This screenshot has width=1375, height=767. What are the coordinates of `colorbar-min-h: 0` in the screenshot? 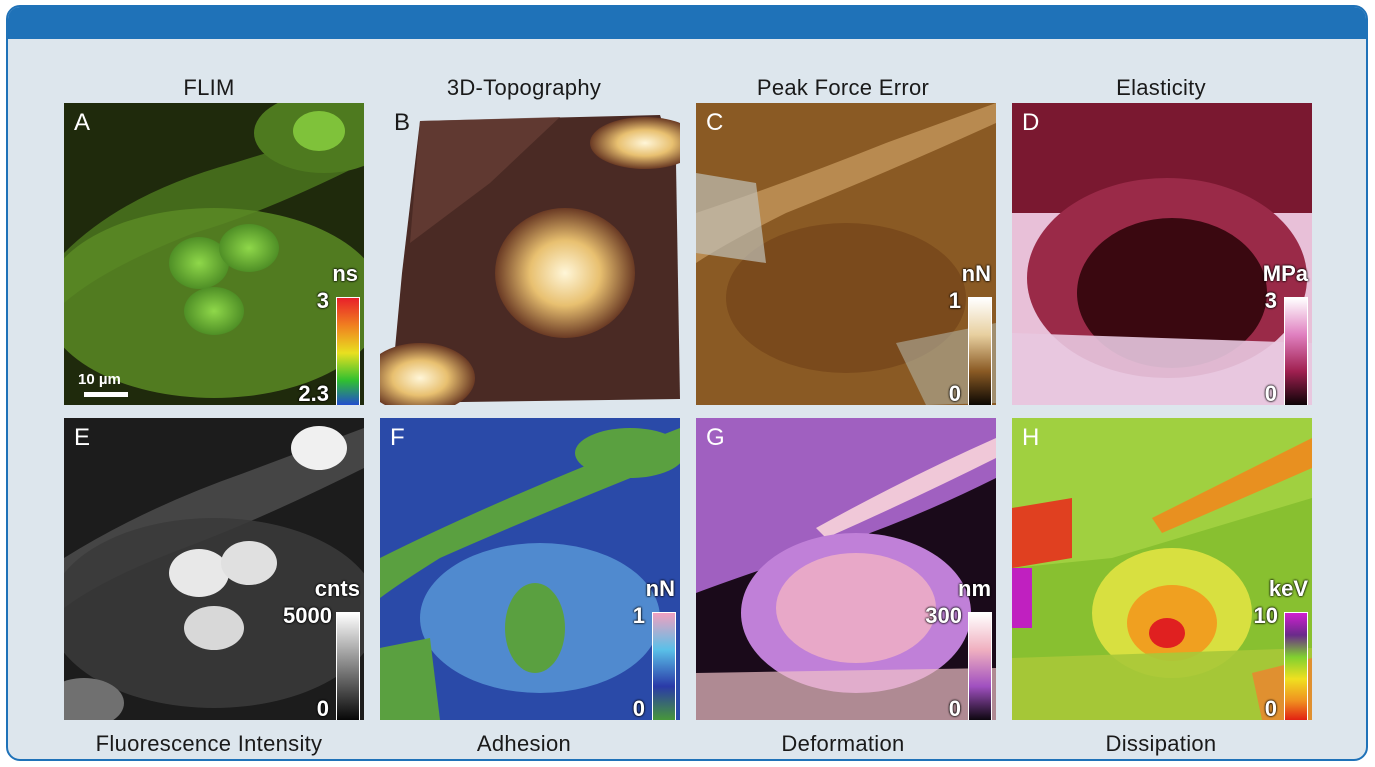 It's located at (1270, 708).